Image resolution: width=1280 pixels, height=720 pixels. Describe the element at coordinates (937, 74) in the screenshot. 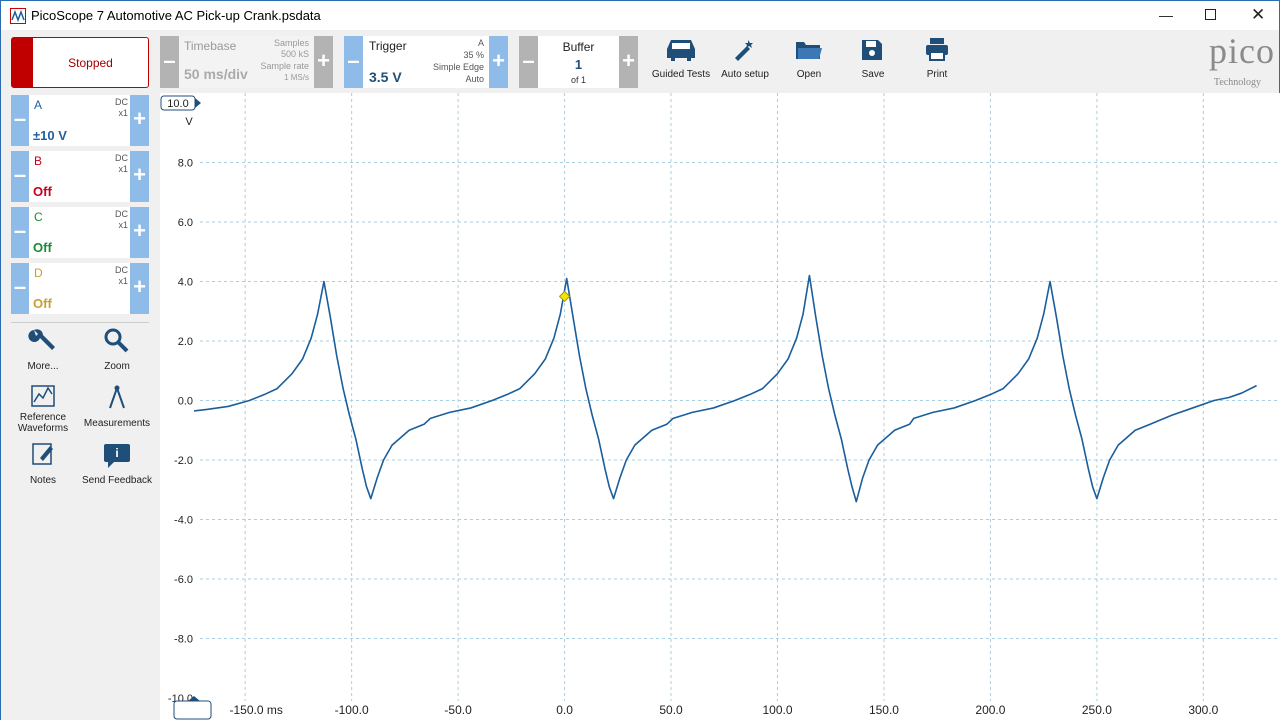

I see `toolbar-button: Print` at that location.